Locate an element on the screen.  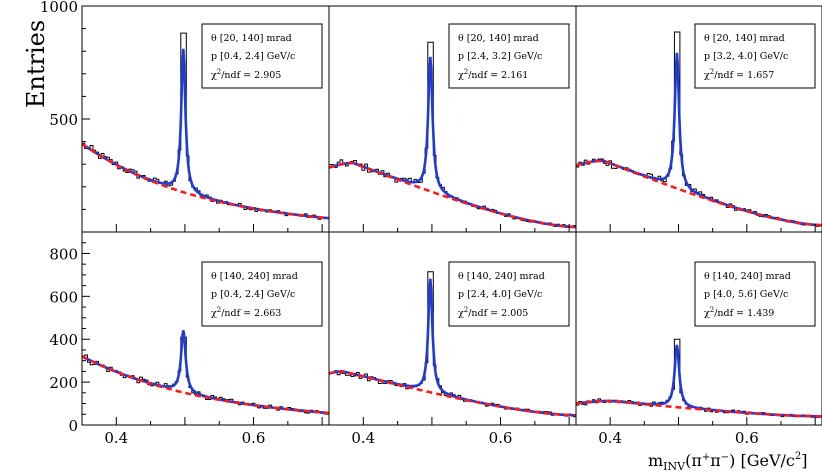
legend-momentum: p [2.4, 4.0] GeV/c is located at coordinates (500, 294).